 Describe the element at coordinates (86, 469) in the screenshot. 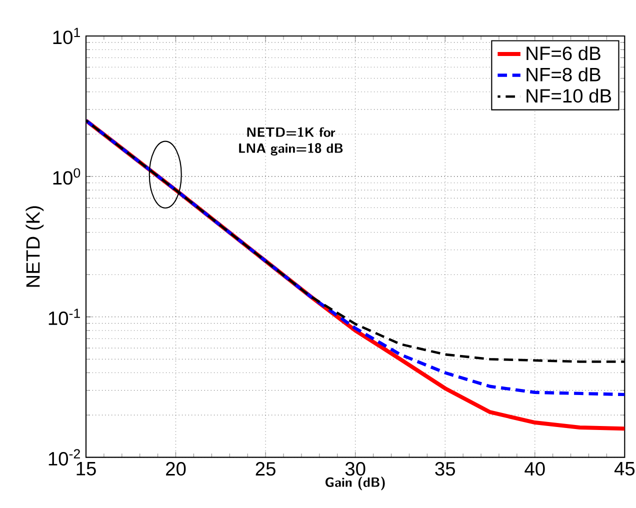

I see `x-tick-label: 15` at that location.